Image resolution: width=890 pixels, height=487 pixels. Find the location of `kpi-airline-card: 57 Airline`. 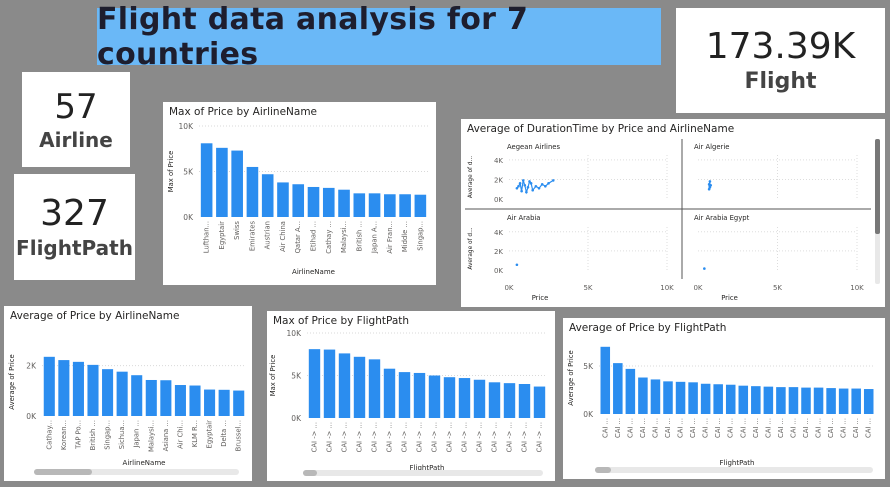

kpi-airline-card: 57 Airline is located at coordinates (76, 119).